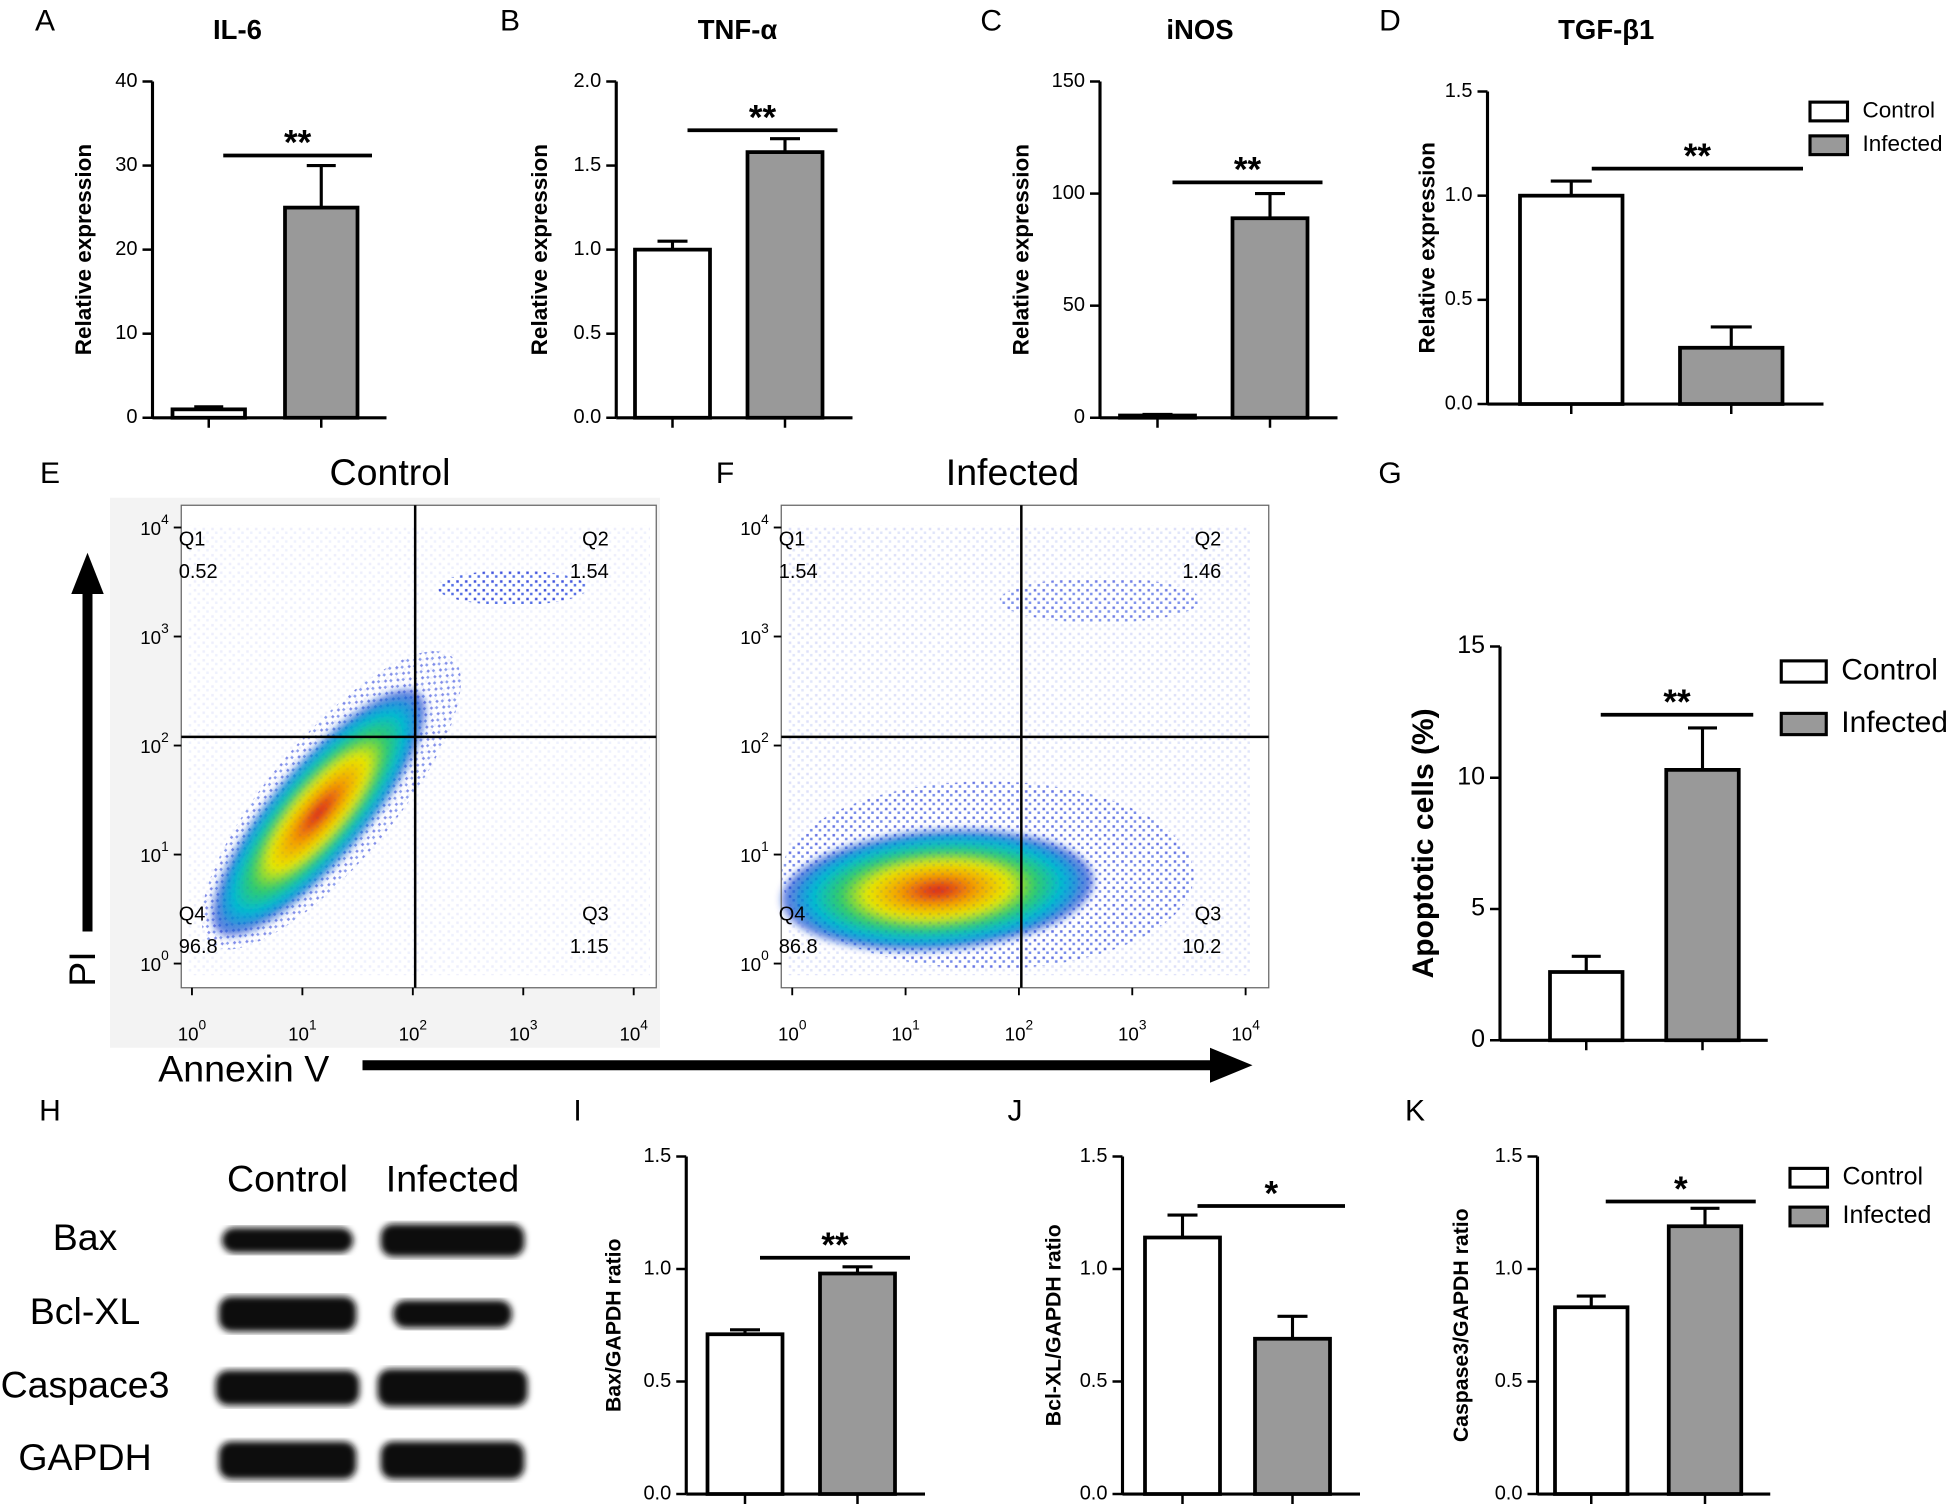  What do you see at coordinates (198, 572) in the screenshot?
I see `quadrant-value: 0.52` at bounding box center [198, 572].